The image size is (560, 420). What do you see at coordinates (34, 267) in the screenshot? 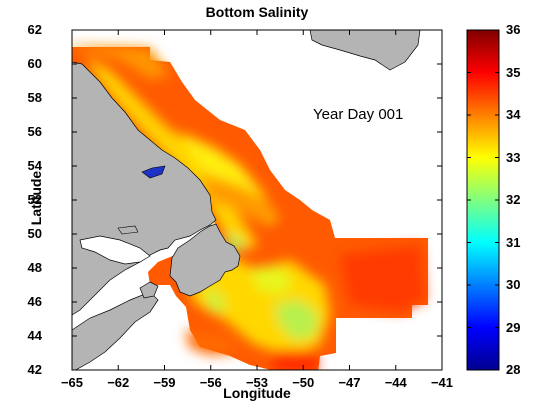
I see `y-tick-label: 48` at bounding box center [34, 267].